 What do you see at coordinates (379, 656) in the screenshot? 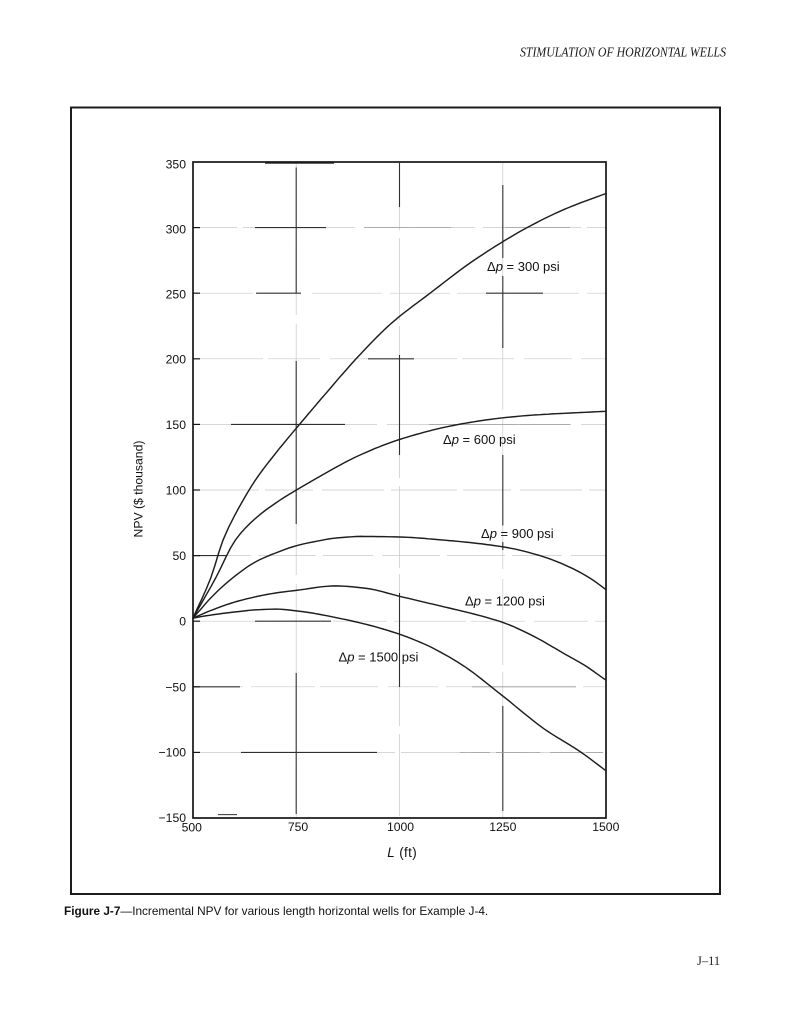
I see `svg-text: Δp = 1500 psi` at bounding box center [379, 656].